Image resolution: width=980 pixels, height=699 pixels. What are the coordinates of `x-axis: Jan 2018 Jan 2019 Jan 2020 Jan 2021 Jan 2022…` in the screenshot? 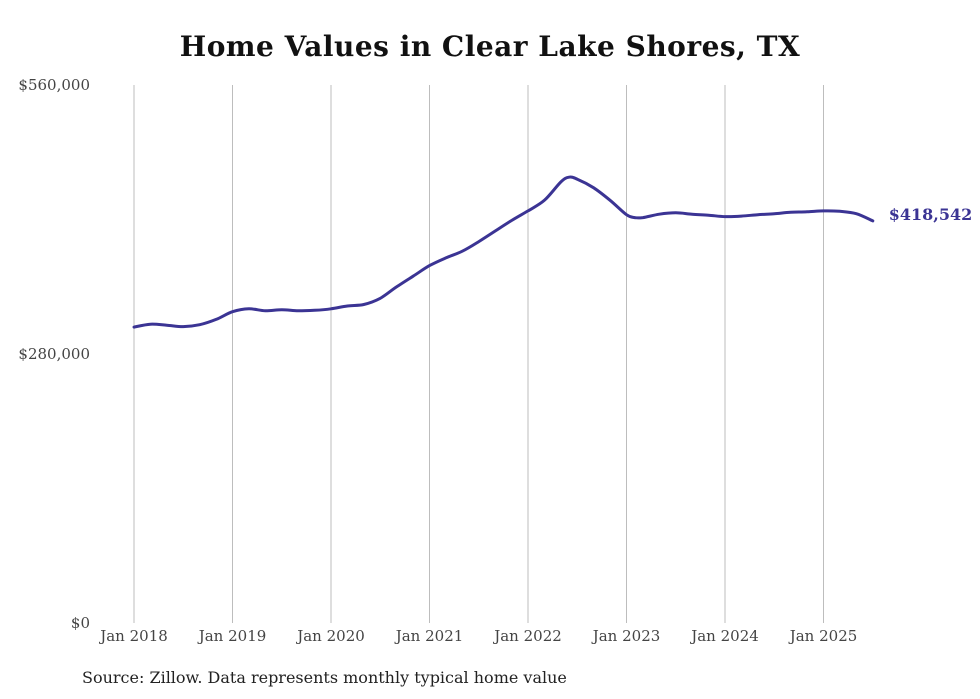 It's located at (477, 636).